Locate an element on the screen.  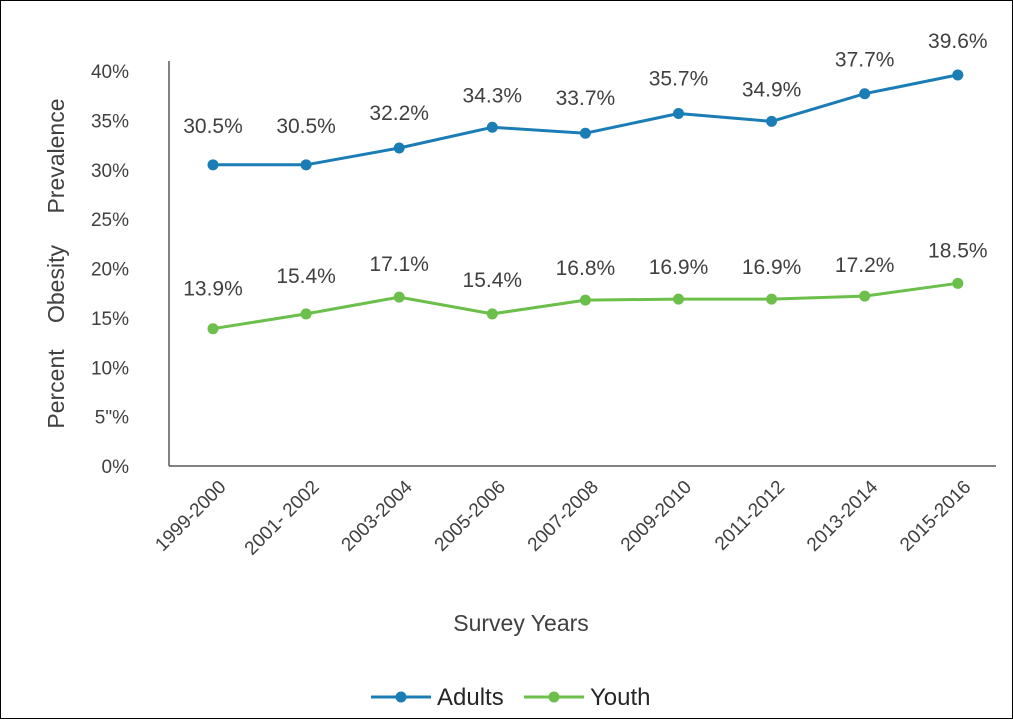
y-tick-label: 0% is located at coordinates (116, 467).